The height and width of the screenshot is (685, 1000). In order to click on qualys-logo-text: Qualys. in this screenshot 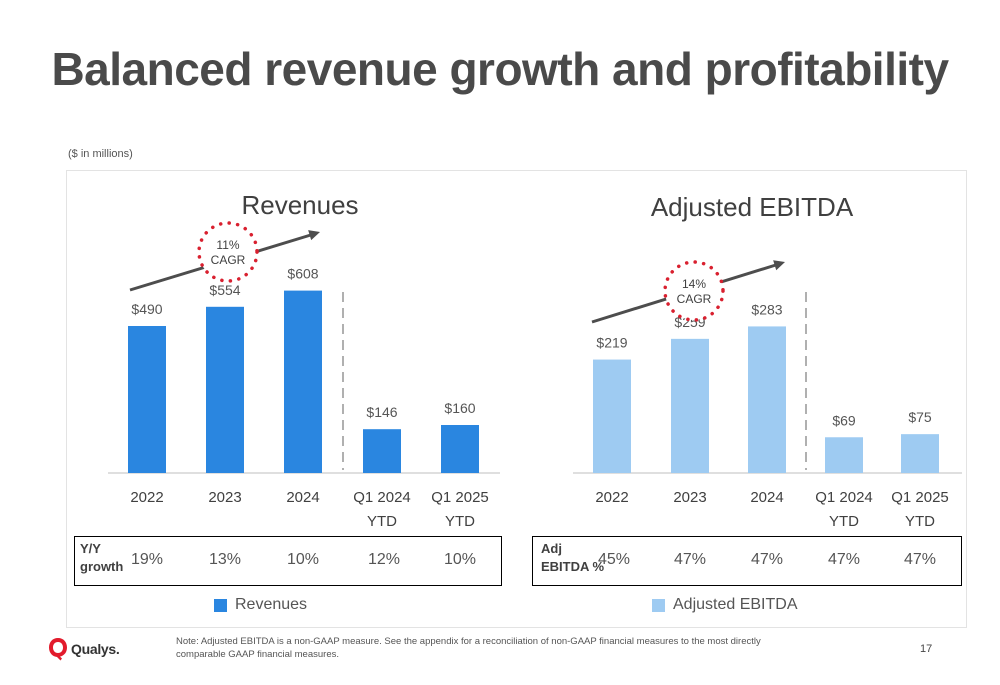, I will do `click(95, 649)`.